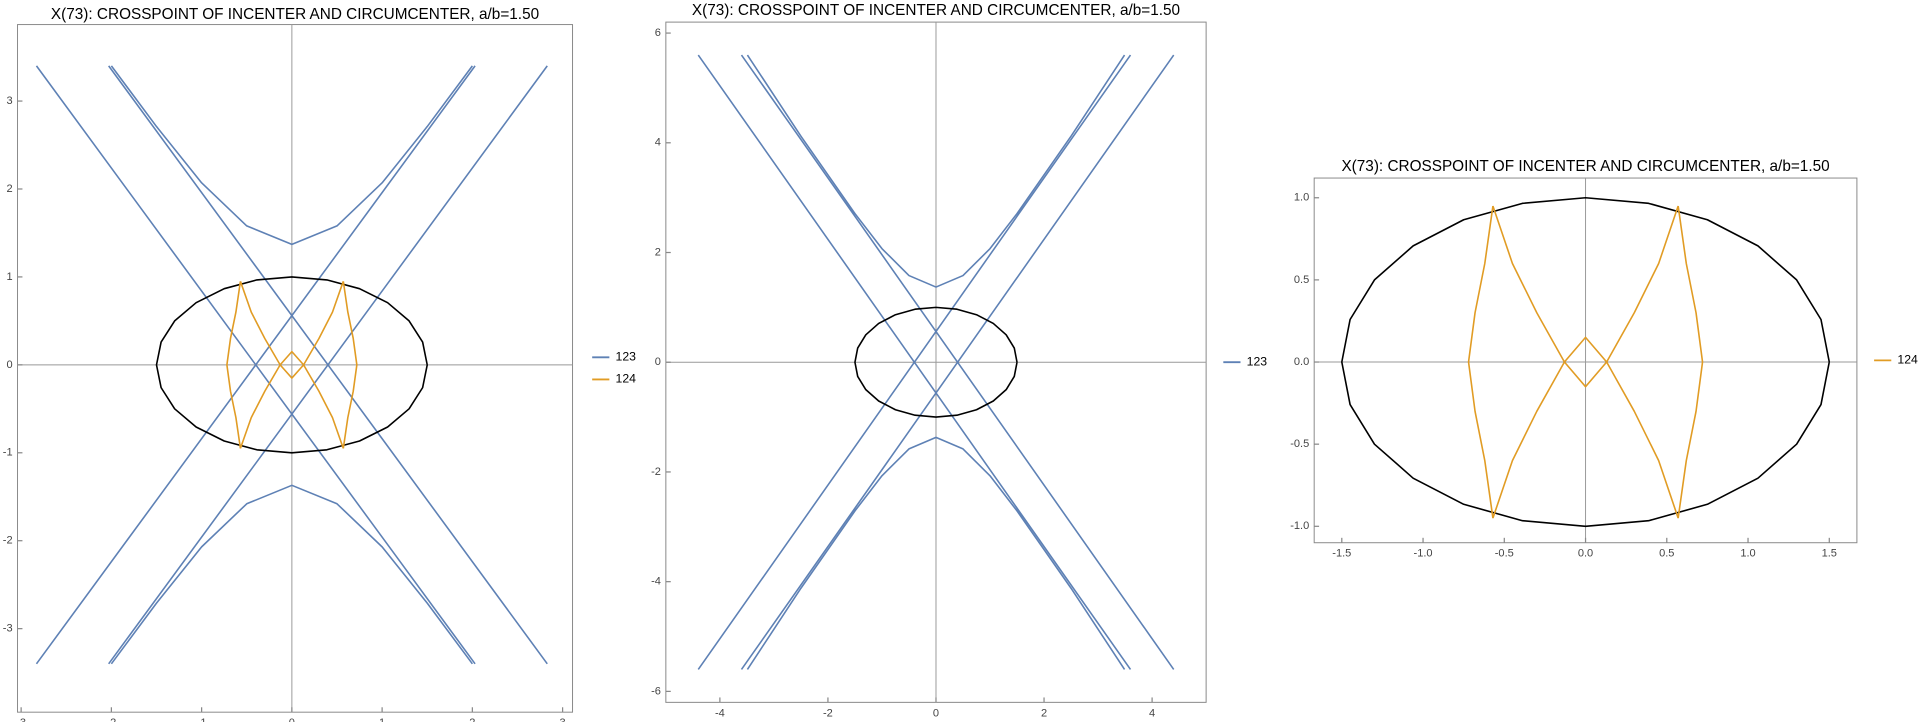 This screenshot has height=722, width=1926. Describe the element at coordinates (1301, 362) in the screenshot. I see `y-tick-label: 0.0` at that location.